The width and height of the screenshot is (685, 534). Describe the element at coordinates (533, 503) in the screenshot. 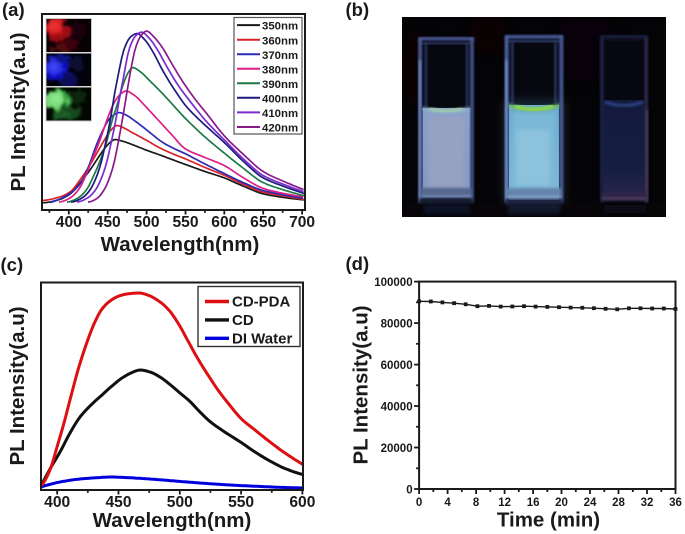

I see `svg-text: 16` at that location.